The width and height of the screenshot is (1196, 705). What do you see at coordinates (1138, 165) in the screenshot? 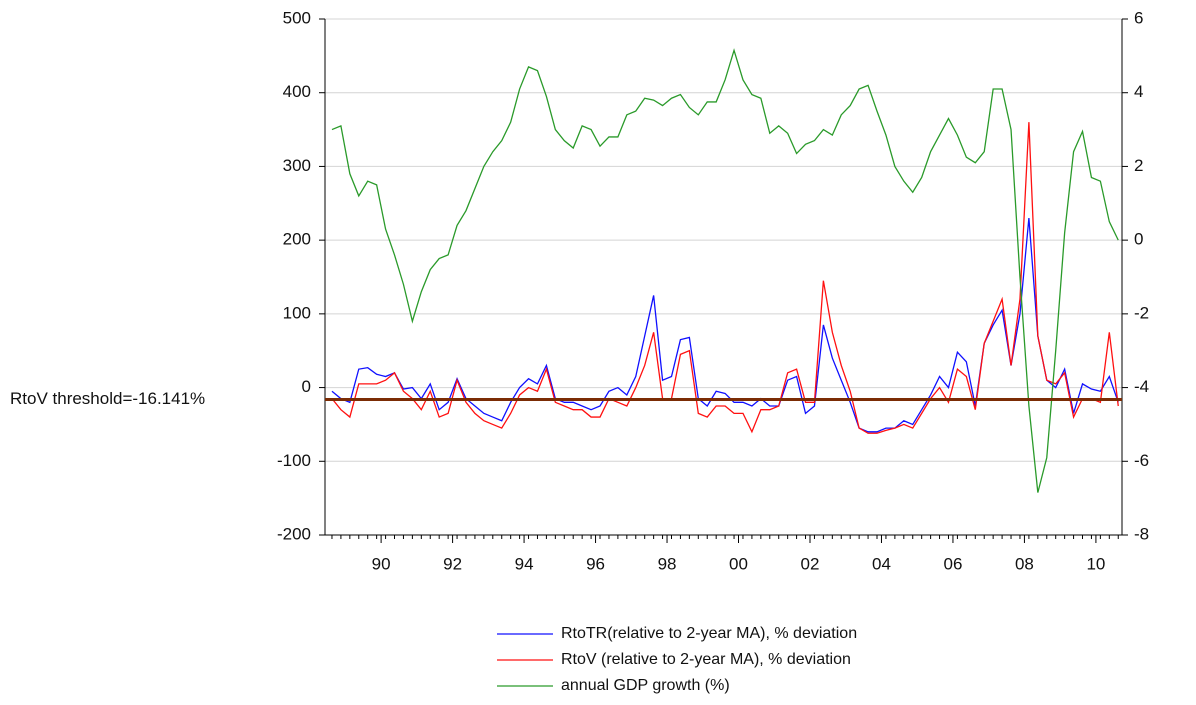
I see `y2-tick-label: 2` at bounding box center [1138, 165].